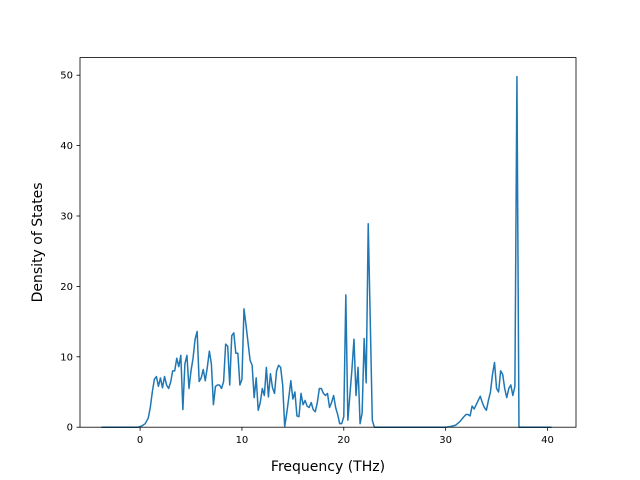 The height and width of the screenshot is (480, 640). Describe the element at coordinates (66, 357) in the screenshot. I see `y-tick-label: 10` at that location.